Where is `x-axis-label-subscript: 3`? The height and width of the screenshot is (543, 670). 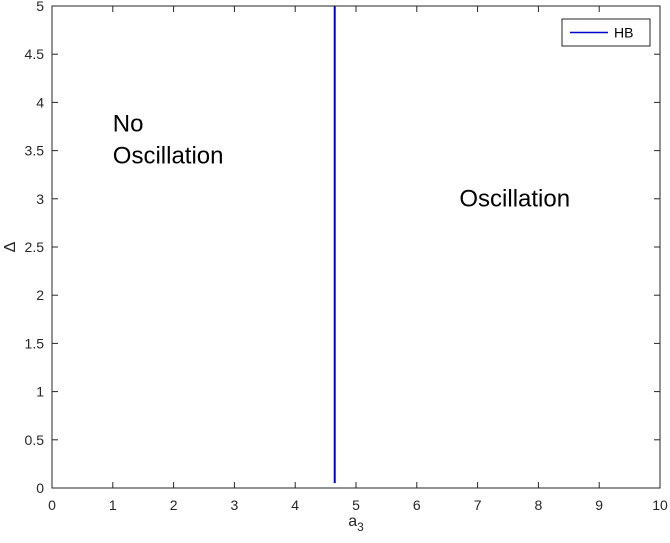 x-axis-label-subscript: 3 is located at coordinates (360, 527).